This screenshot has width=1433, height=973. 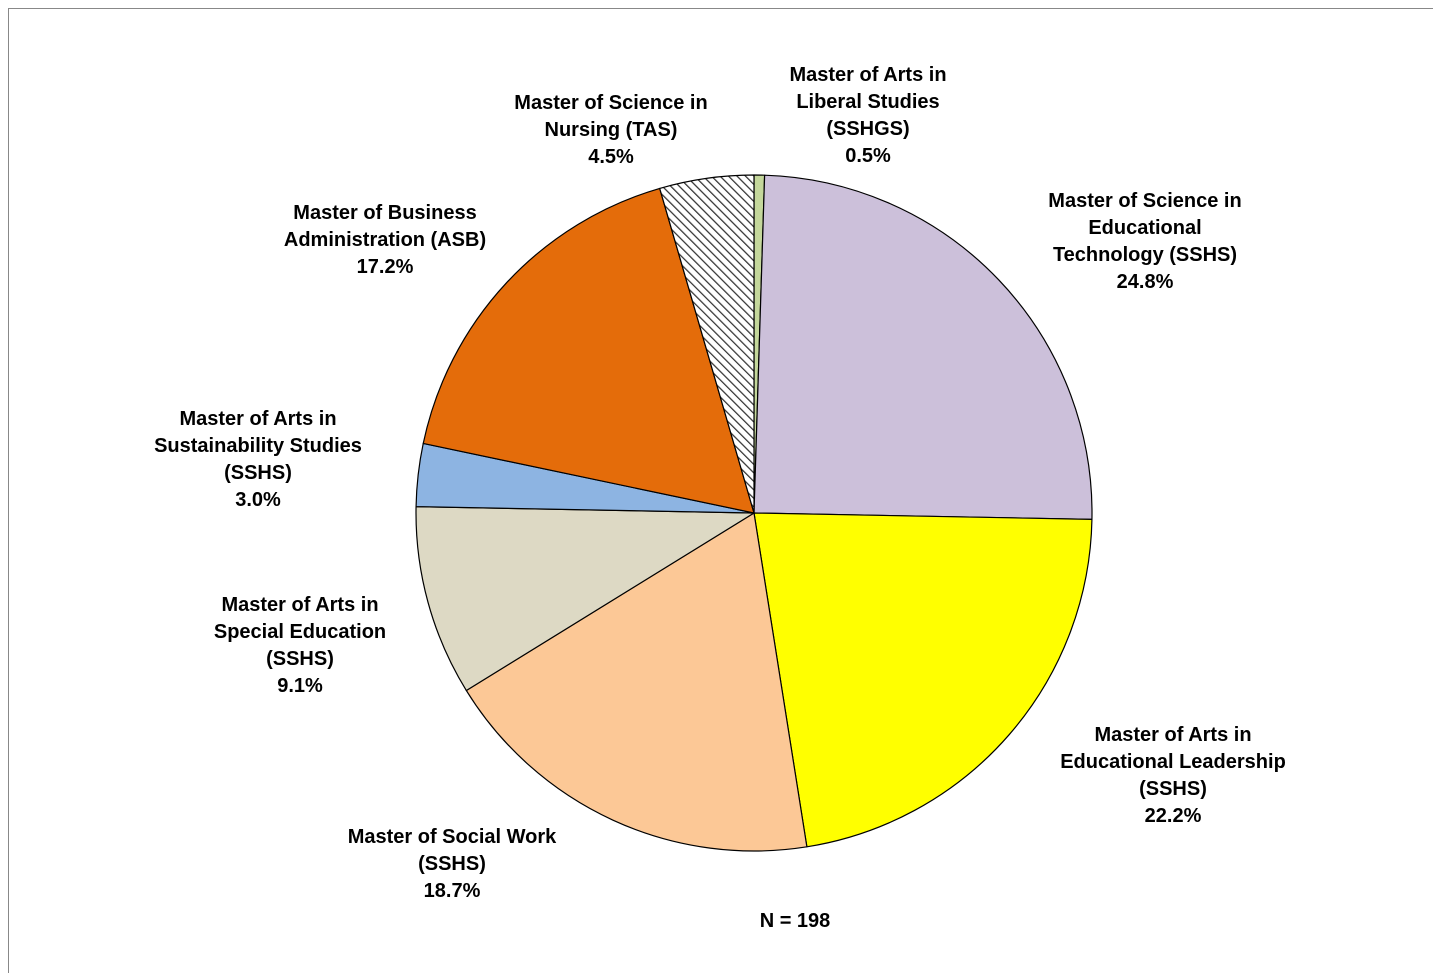 What do you see at coordinates (868, 156) in the screenshot?
I see `value-label: 0.5%` at bounding box center [868, 156].